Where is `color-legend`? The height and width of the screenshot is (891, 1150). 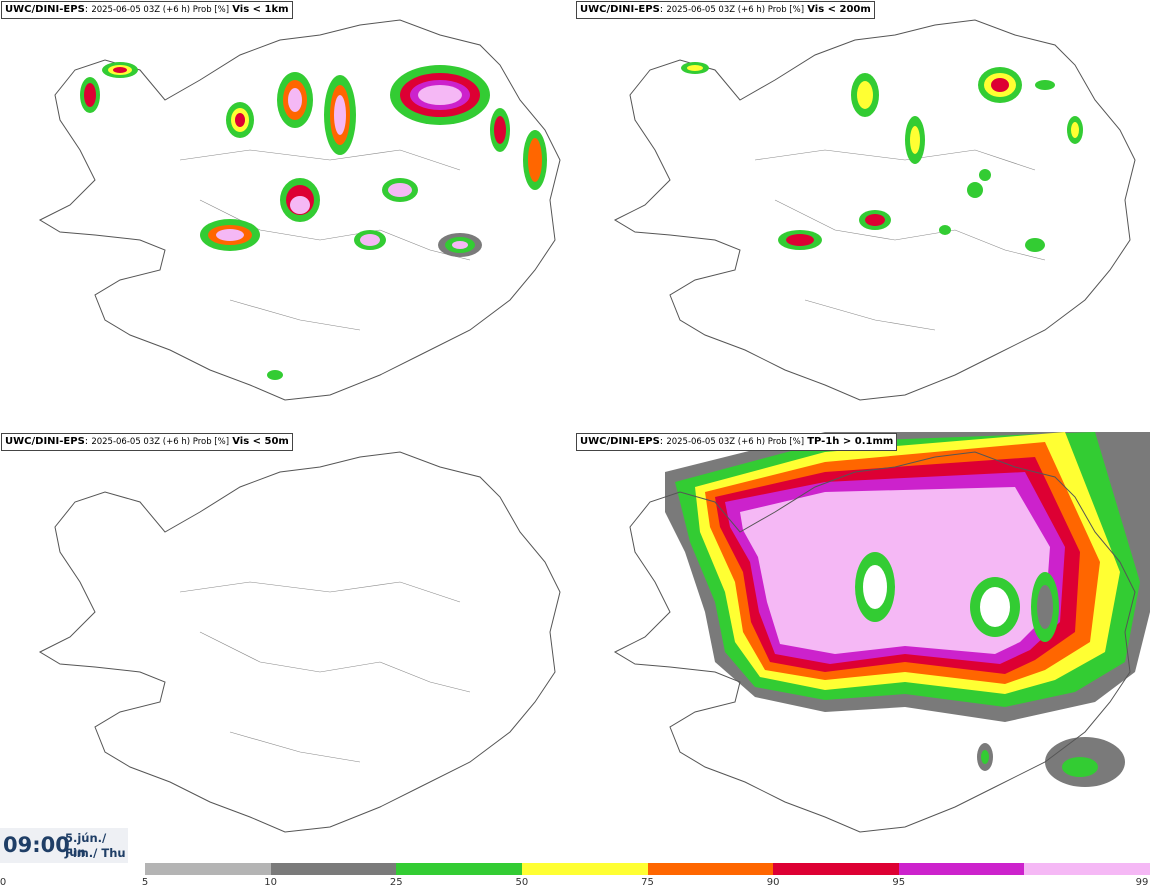 color-legend is located at coordinates (647, 869).